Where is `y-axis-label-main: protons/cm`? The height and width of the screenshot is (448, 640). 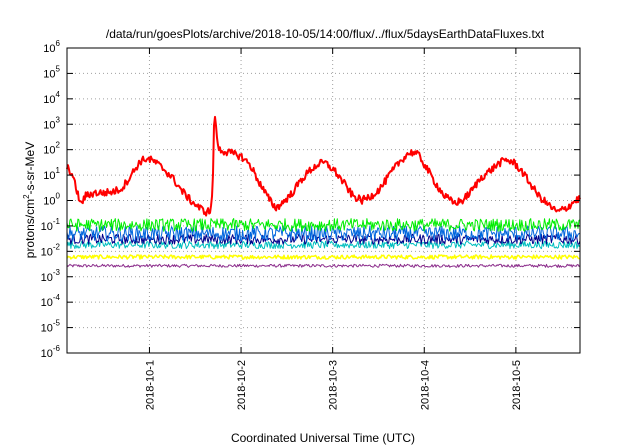
y-axis-label-main: protons/cm is located at coordinates (30, 228).